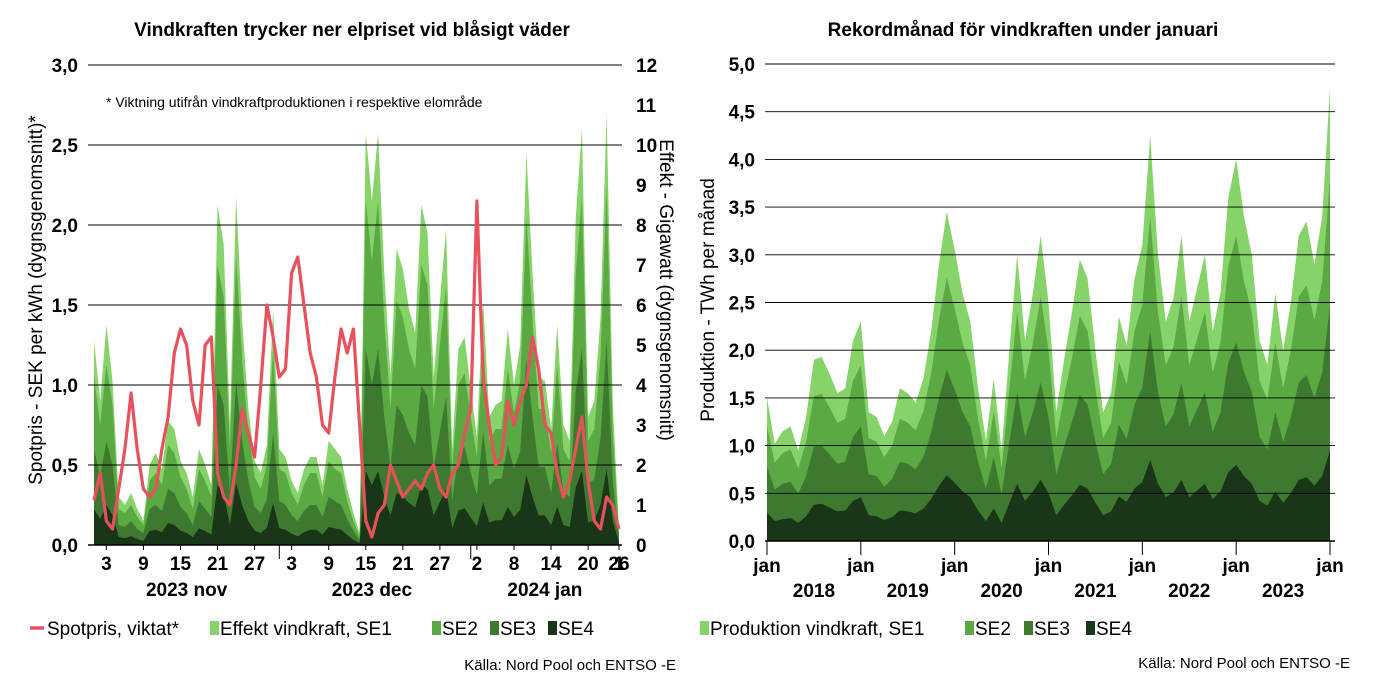  Describe the element at coordinates (1189, 591) in the screenshot. I see `year-label: 2022` at that location.